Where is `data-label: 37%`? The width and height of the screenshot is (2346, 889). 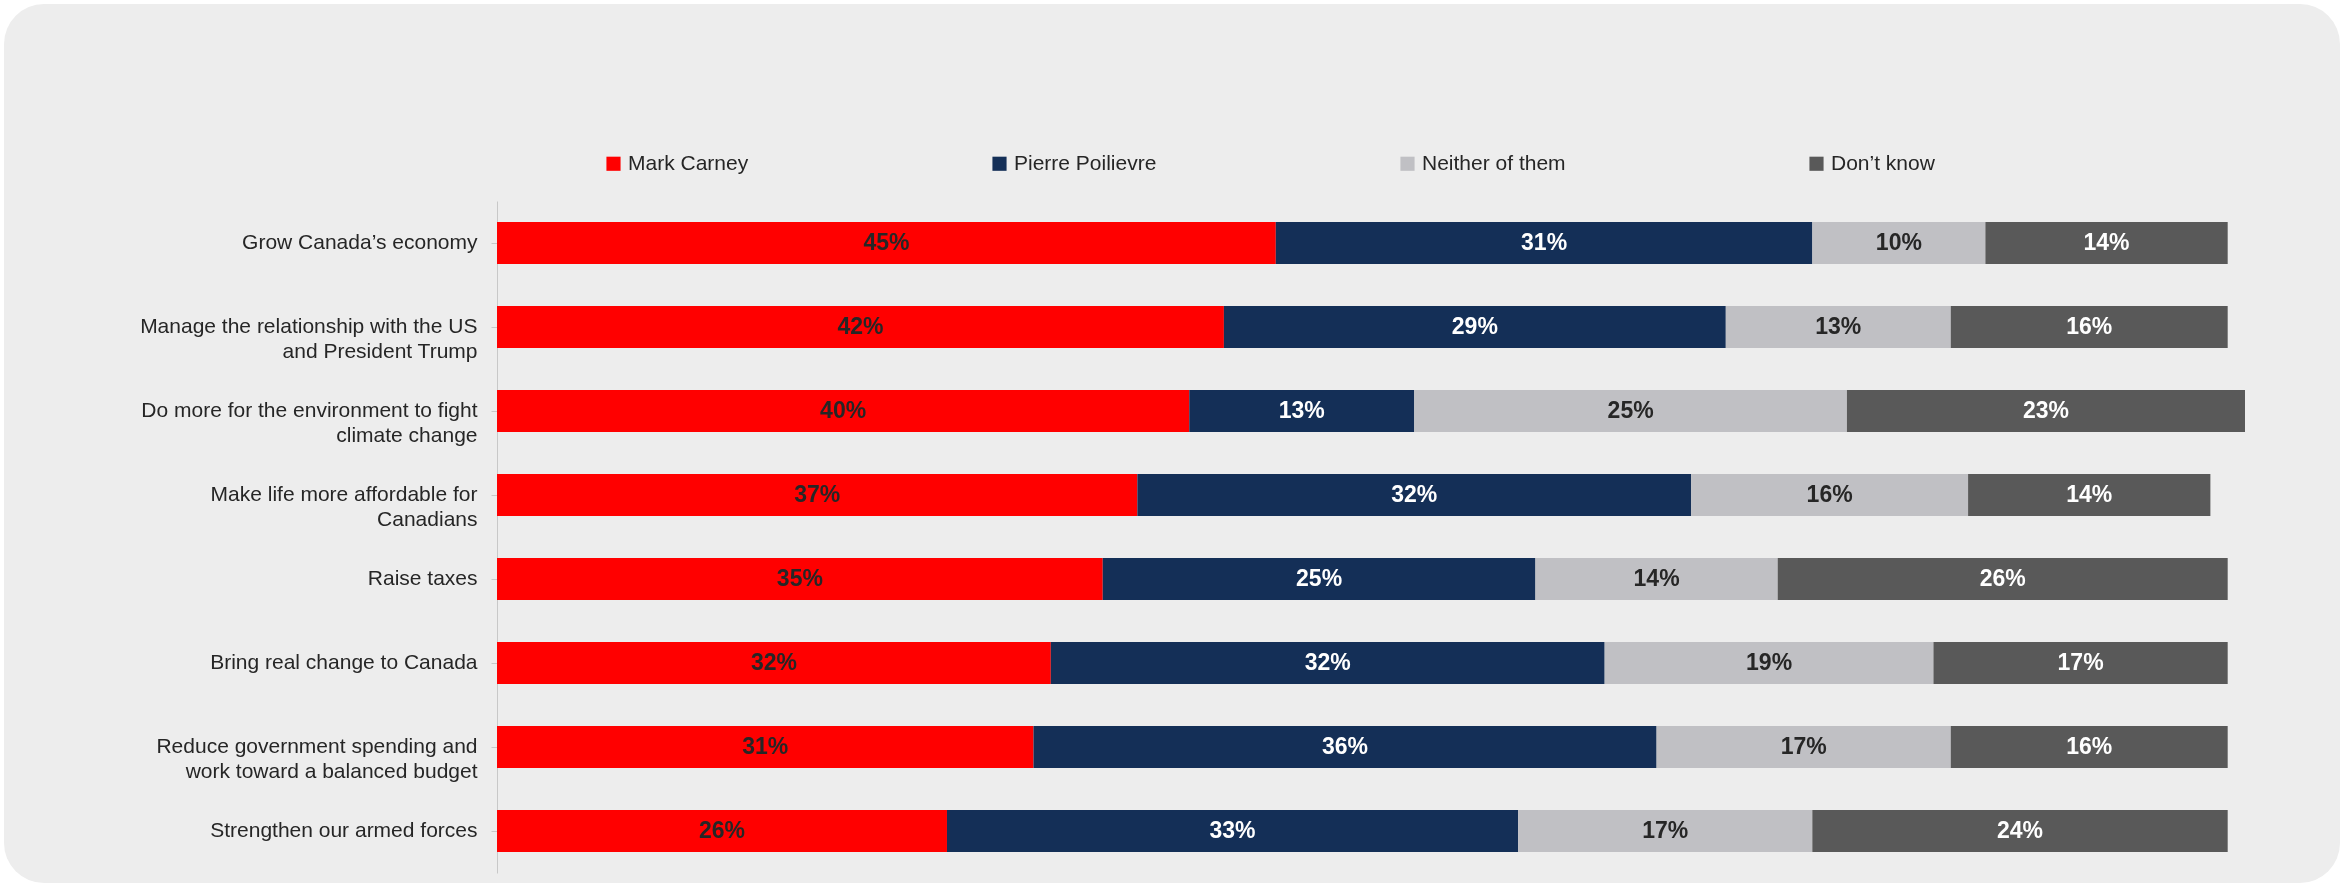 data-label: 37% is located at coordinates (817, 494).